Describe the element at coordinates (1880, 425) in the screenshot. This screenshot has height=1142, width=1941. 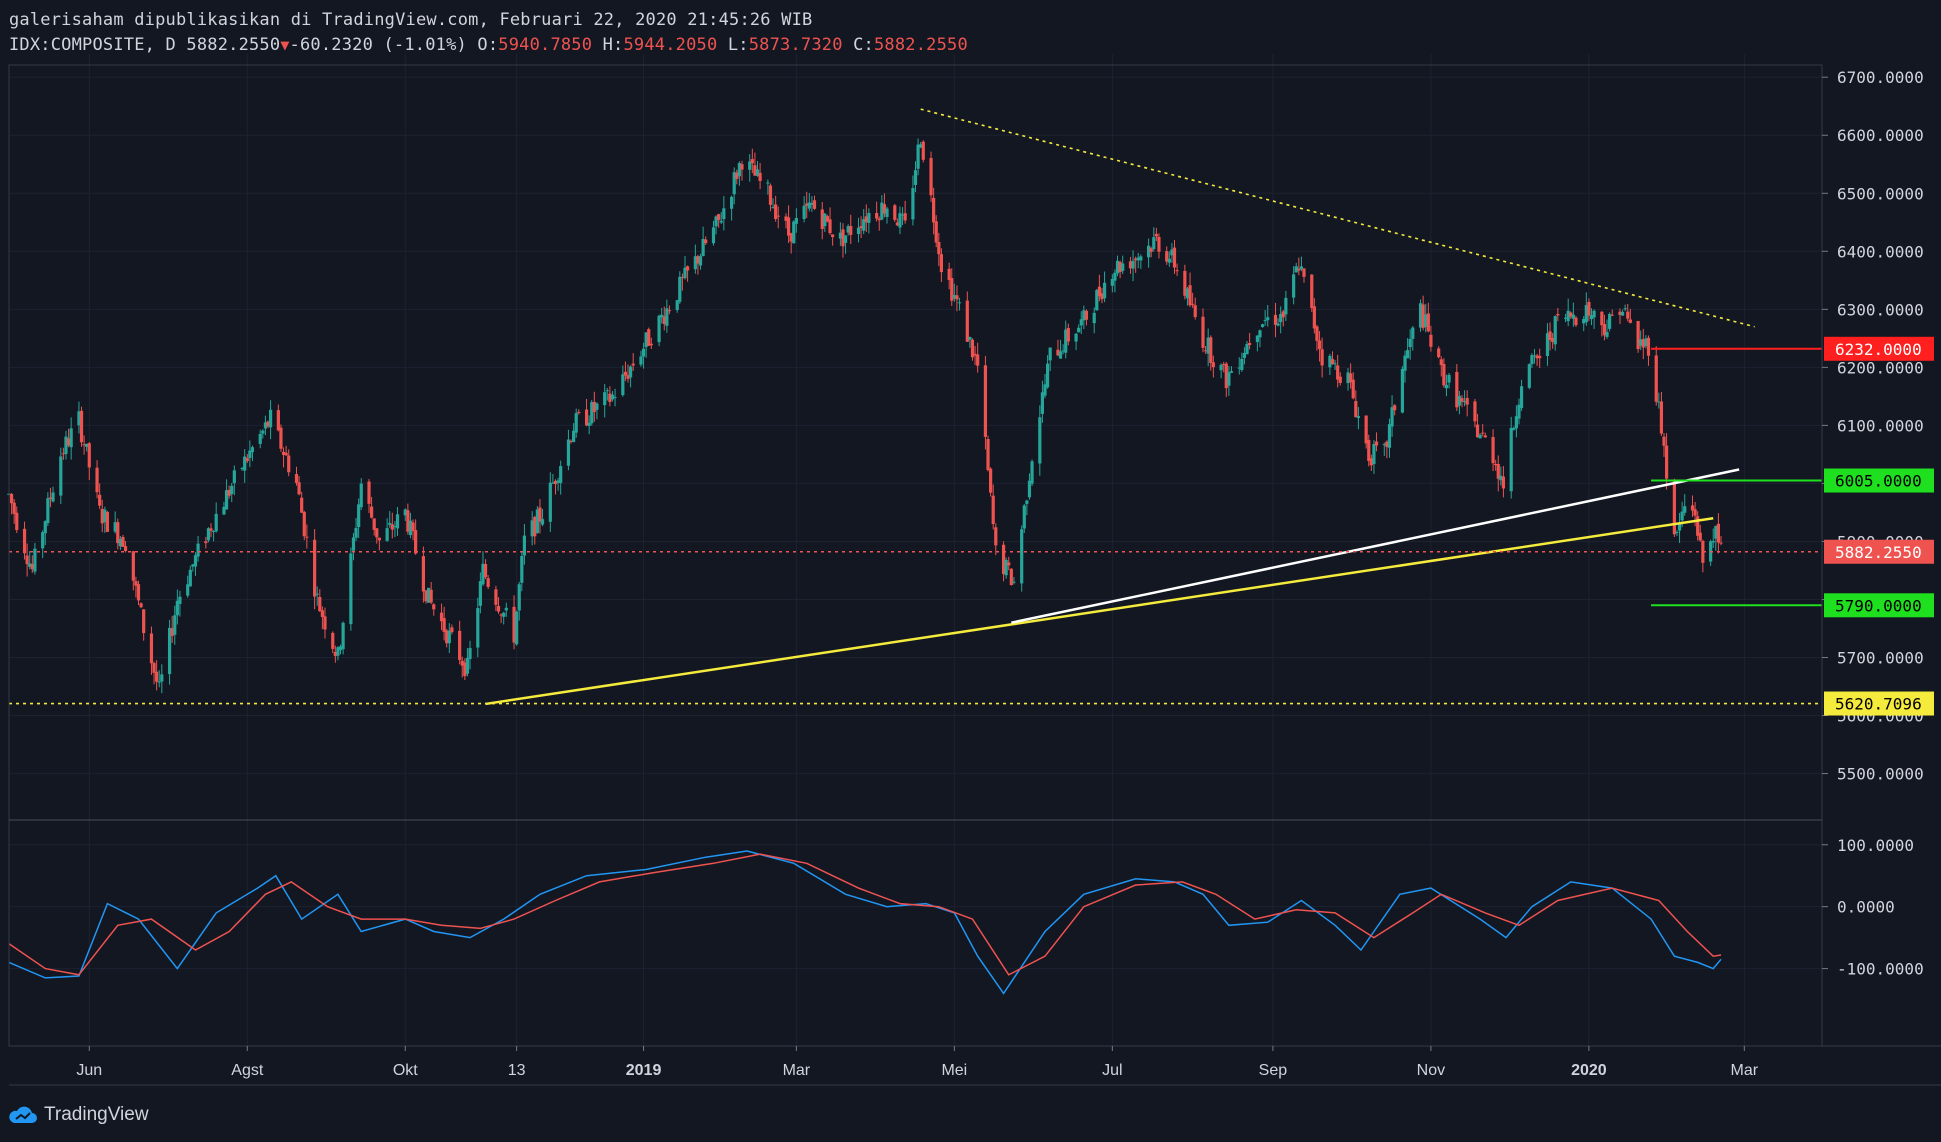
I see `price-tick-label: 6100.0000` at that location.